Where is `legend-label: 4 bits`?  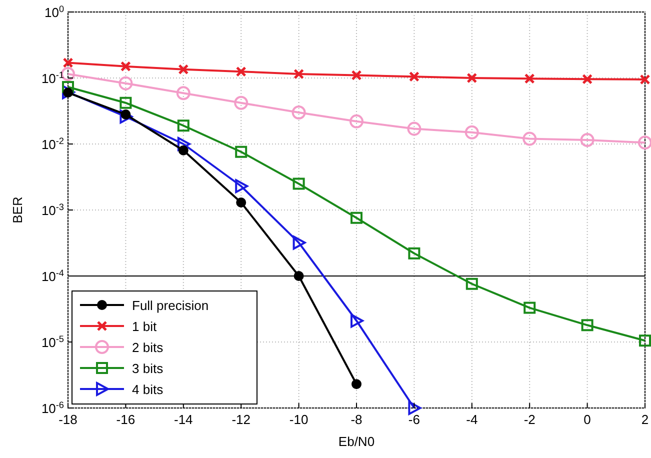
legend-label: 4 bits is located at coordinates (148, 389).